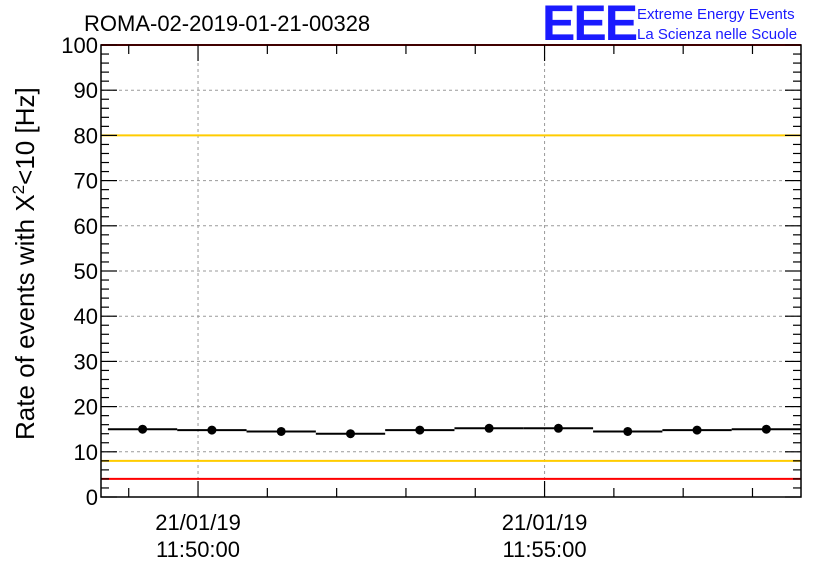 The width and height of the screenshot is (836, 572). What do you see at coordinates (86, 316) in the screenshot?
I see `y-tick-label: 40` at bounding box center [86, 316].